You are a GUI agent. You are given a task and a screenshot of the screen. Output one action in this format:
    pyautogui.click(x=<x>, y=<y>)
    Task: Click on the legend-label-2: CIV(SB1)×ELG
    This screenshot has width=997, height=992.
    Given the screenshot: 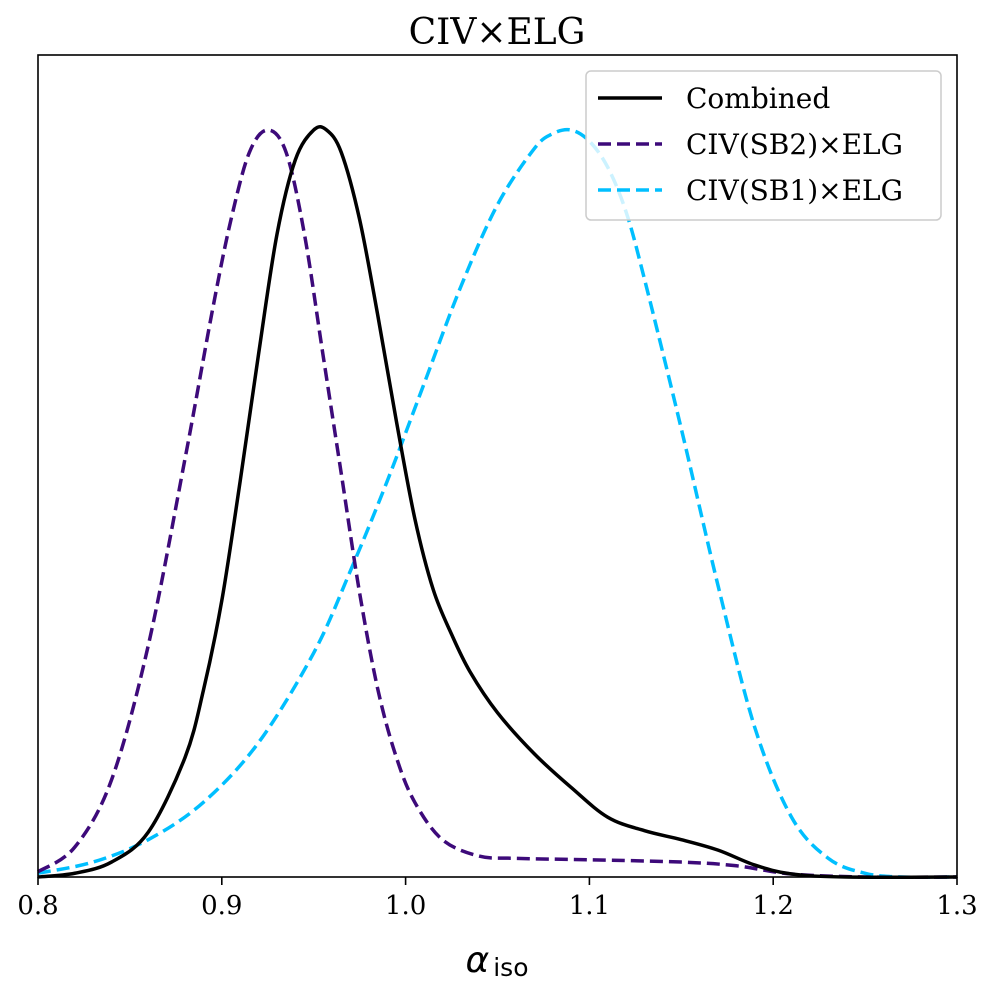 What is the action you would take?
    pyautogui.click(x=794, y=190)
    